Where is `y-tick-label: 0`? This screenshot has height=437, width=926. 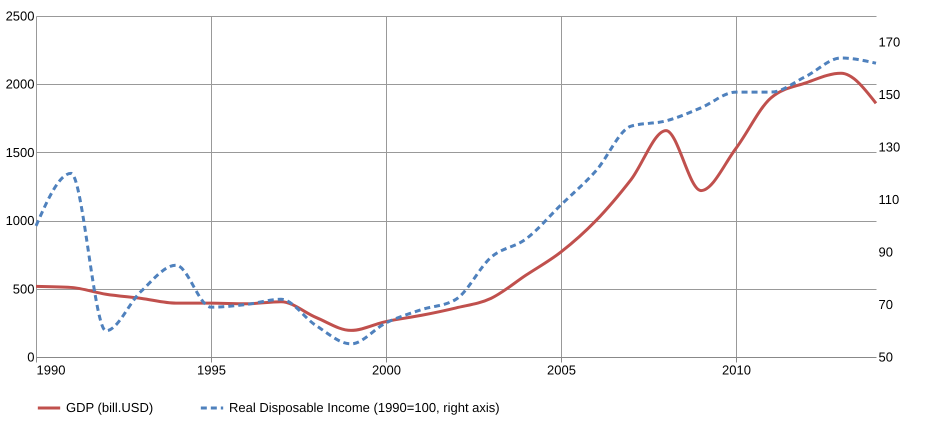
y-tick-label: 0 is located at coordinates (30, 357).